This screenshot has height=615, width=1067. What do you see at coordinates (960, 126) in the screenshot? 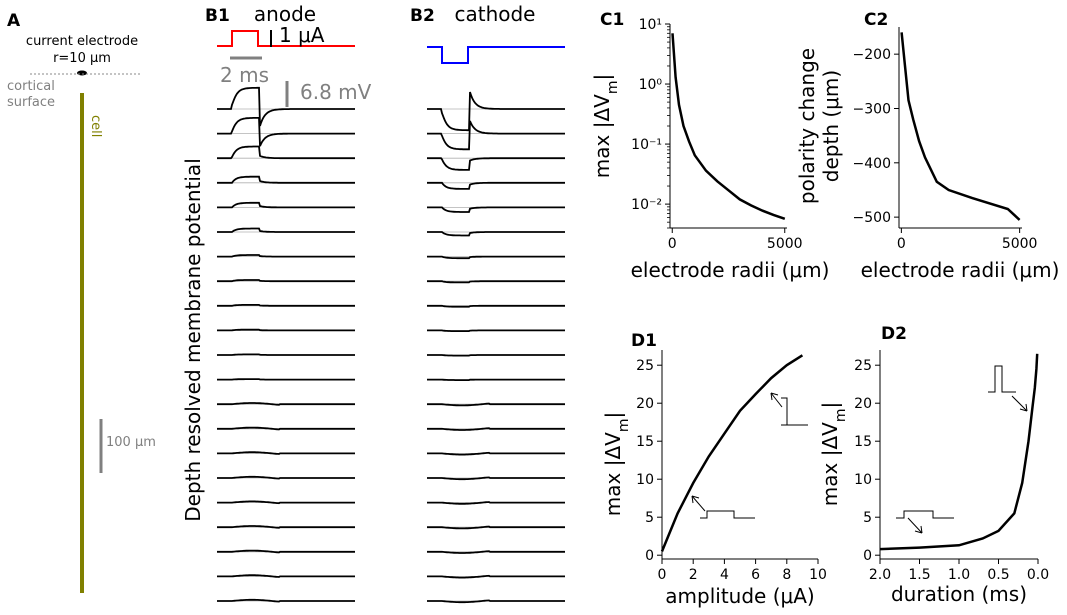
I see `c2-series-line` at bounding box center [960, 126].